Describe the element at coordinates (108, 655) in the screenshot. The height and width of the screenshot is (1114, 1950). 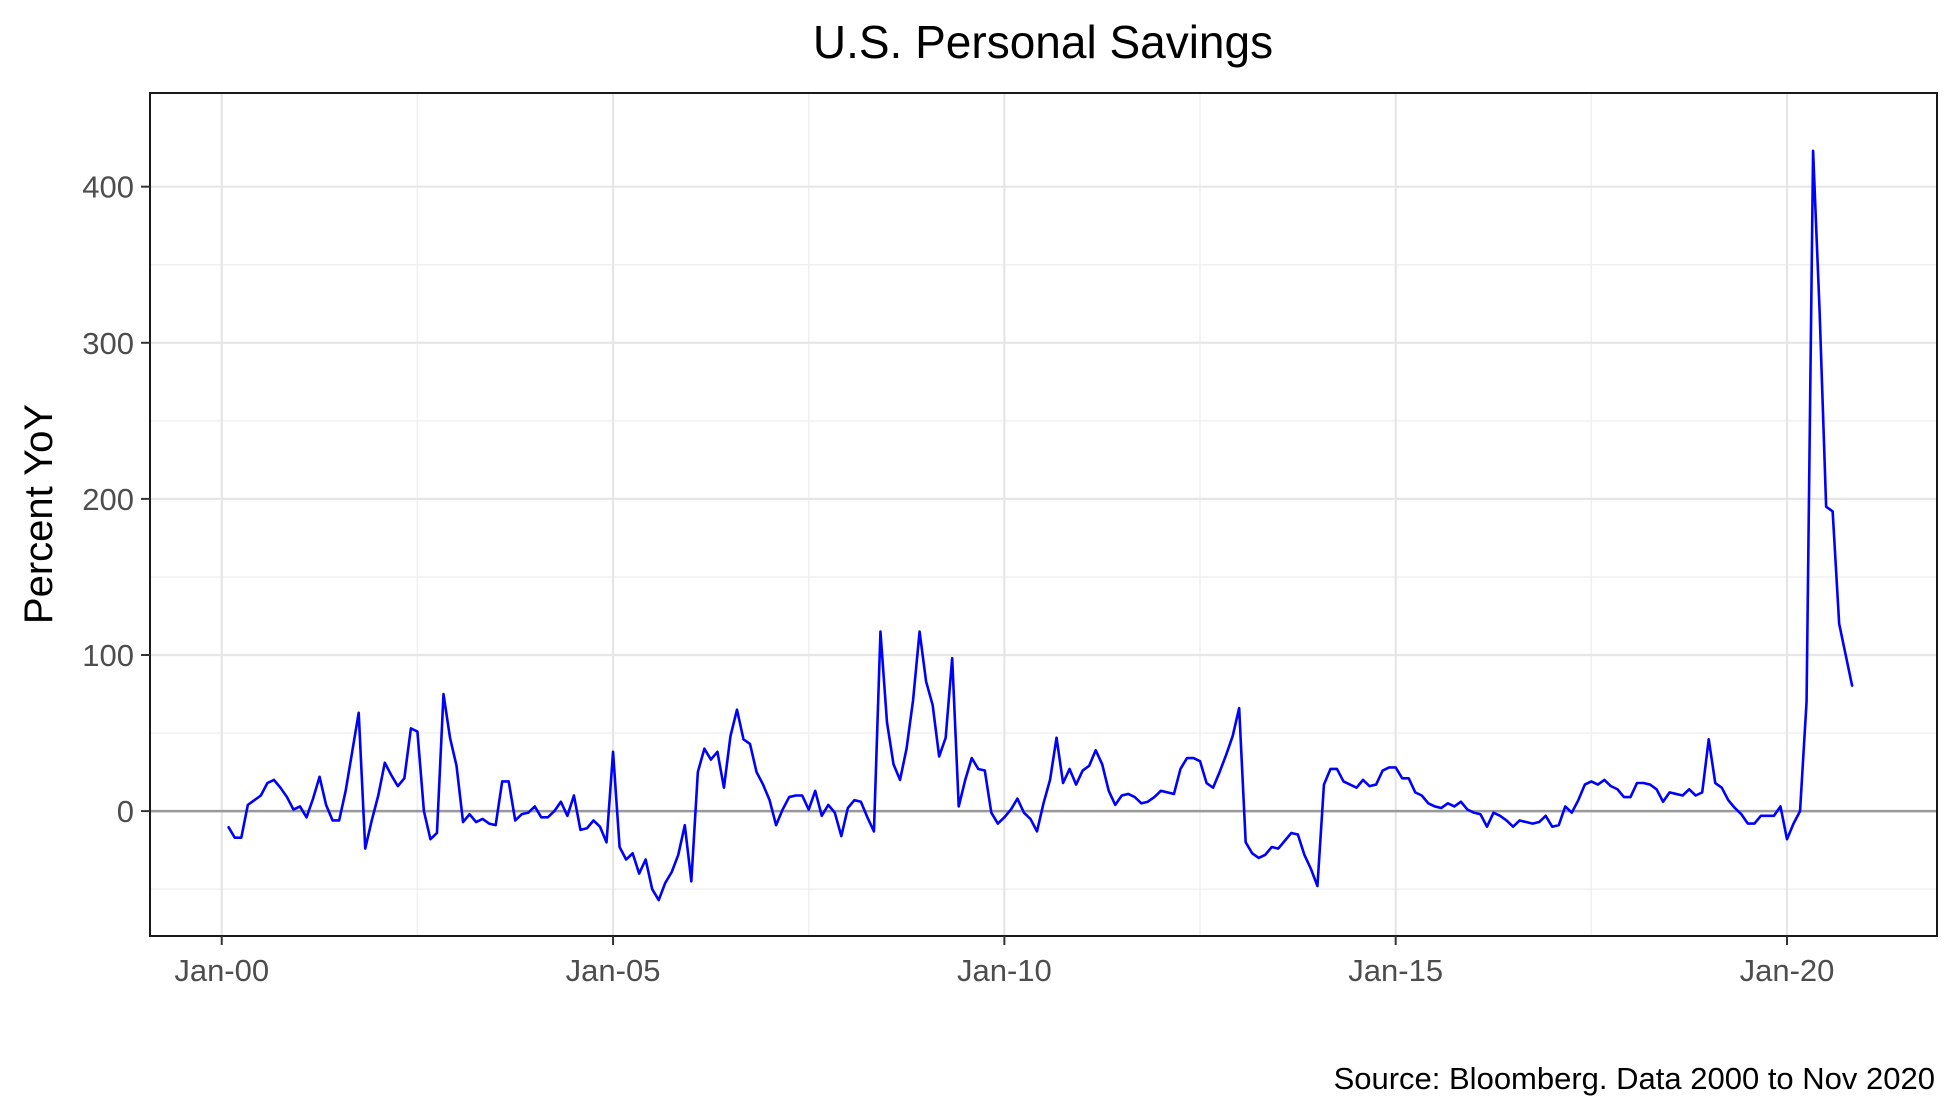
I see `y-tick-label: 100` at that location.